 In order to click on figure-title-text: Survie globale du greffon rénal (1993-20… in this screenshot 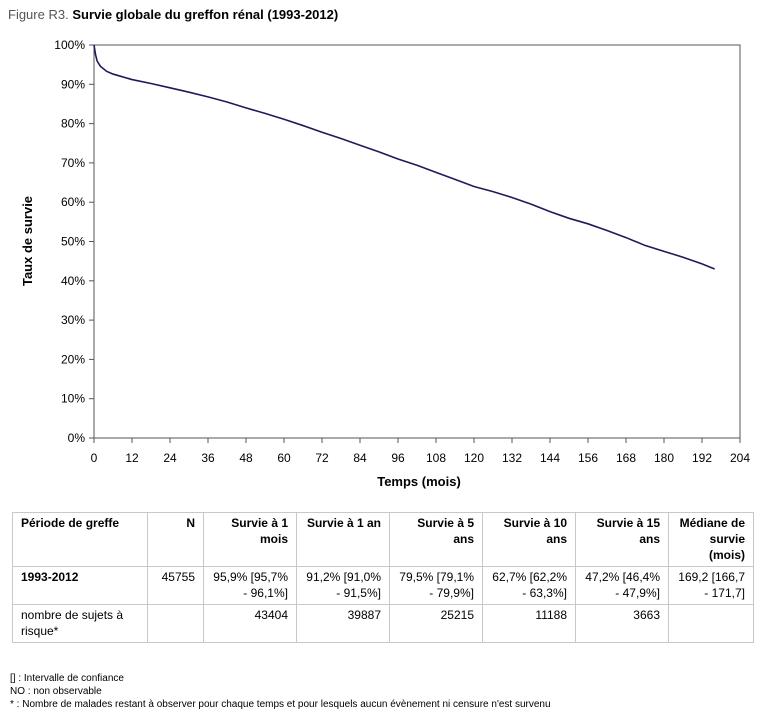, I will do `click(205, 14)`.